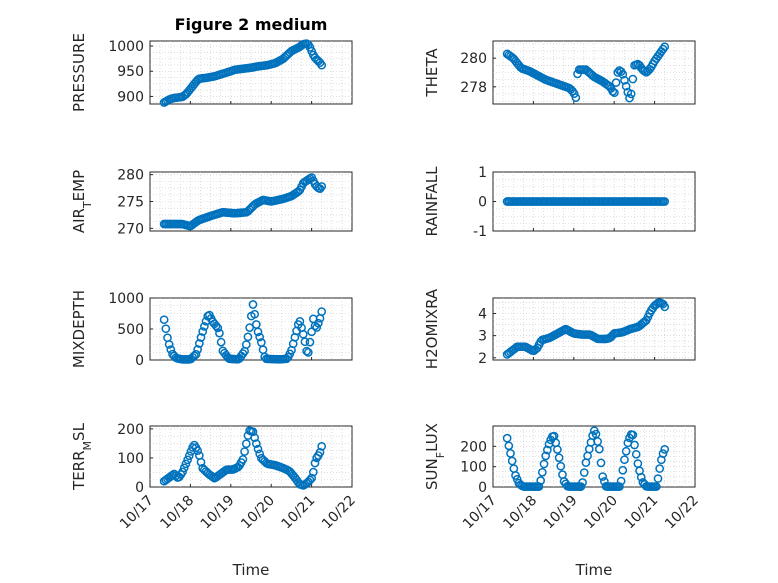  I want to click on y-axis-label: AIRTEMP, so click(82, 201).